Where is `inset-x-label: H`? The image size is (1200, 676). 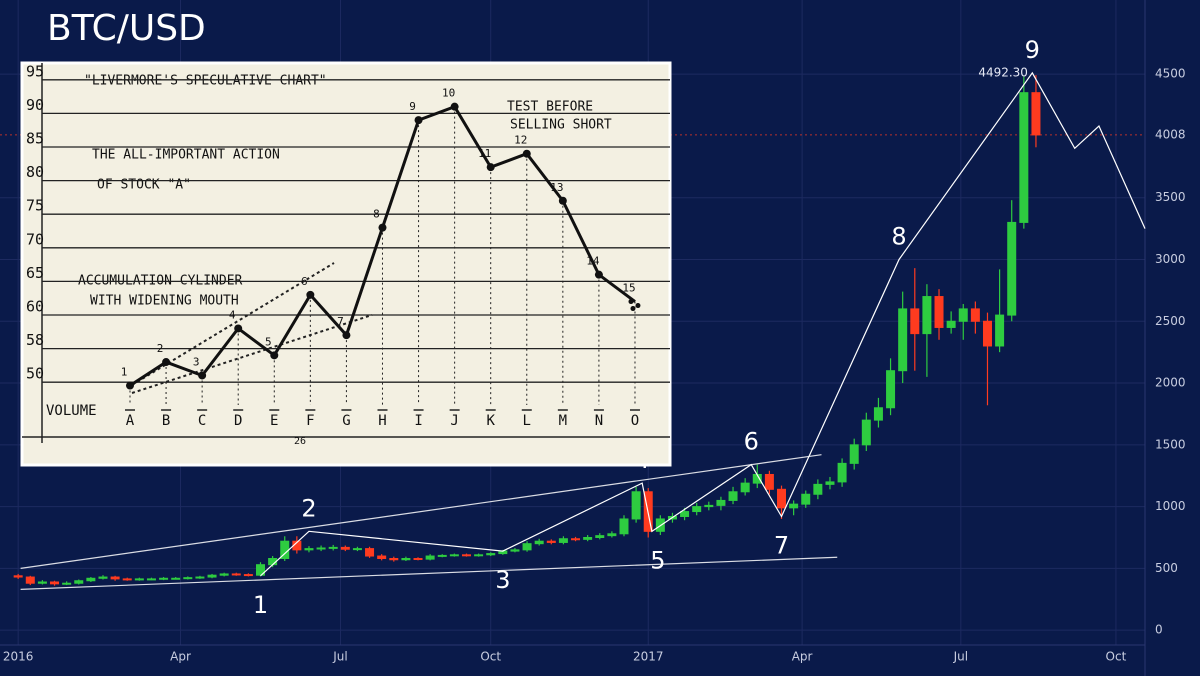 inset-x-label: H is located at coordinates (382, 421).